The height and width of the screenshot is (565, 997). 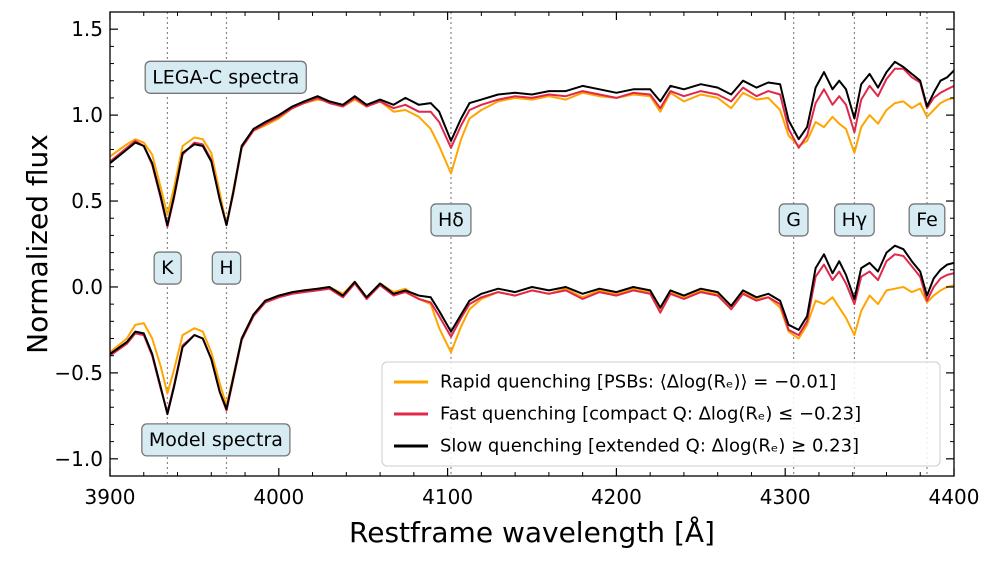 What do you see at coordinates (78, 373) in the screenshot?
I see `y-tick-label: −0.5` at bounding box center [78, 373].